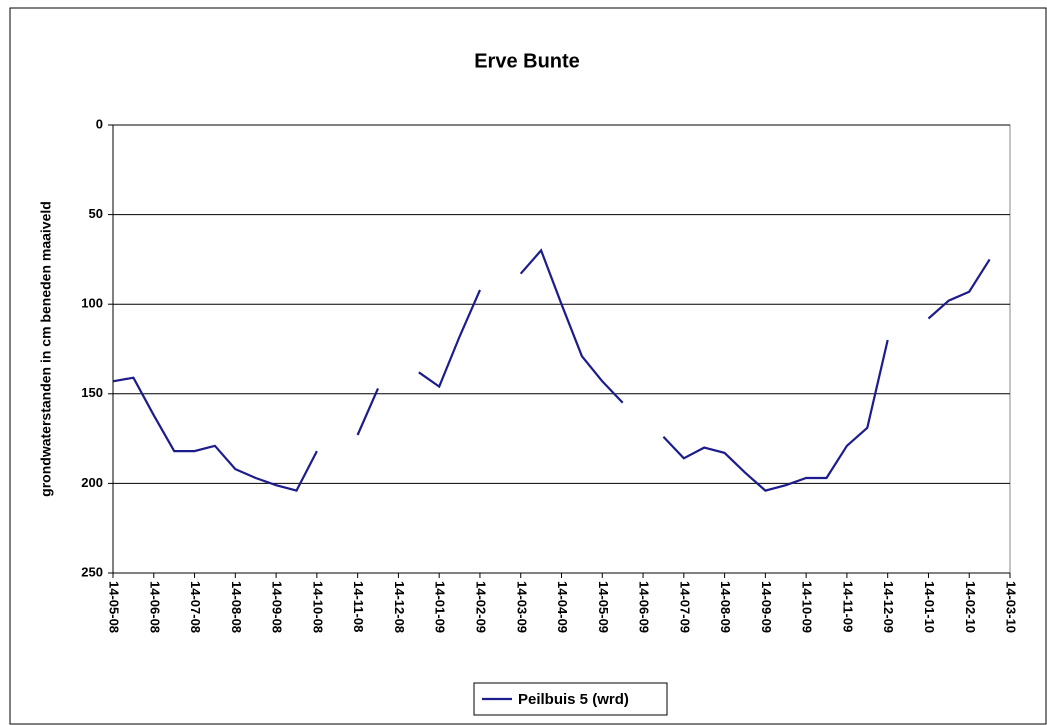  I want to click on x-tick-label: 14-09-08, so click(277, 607).